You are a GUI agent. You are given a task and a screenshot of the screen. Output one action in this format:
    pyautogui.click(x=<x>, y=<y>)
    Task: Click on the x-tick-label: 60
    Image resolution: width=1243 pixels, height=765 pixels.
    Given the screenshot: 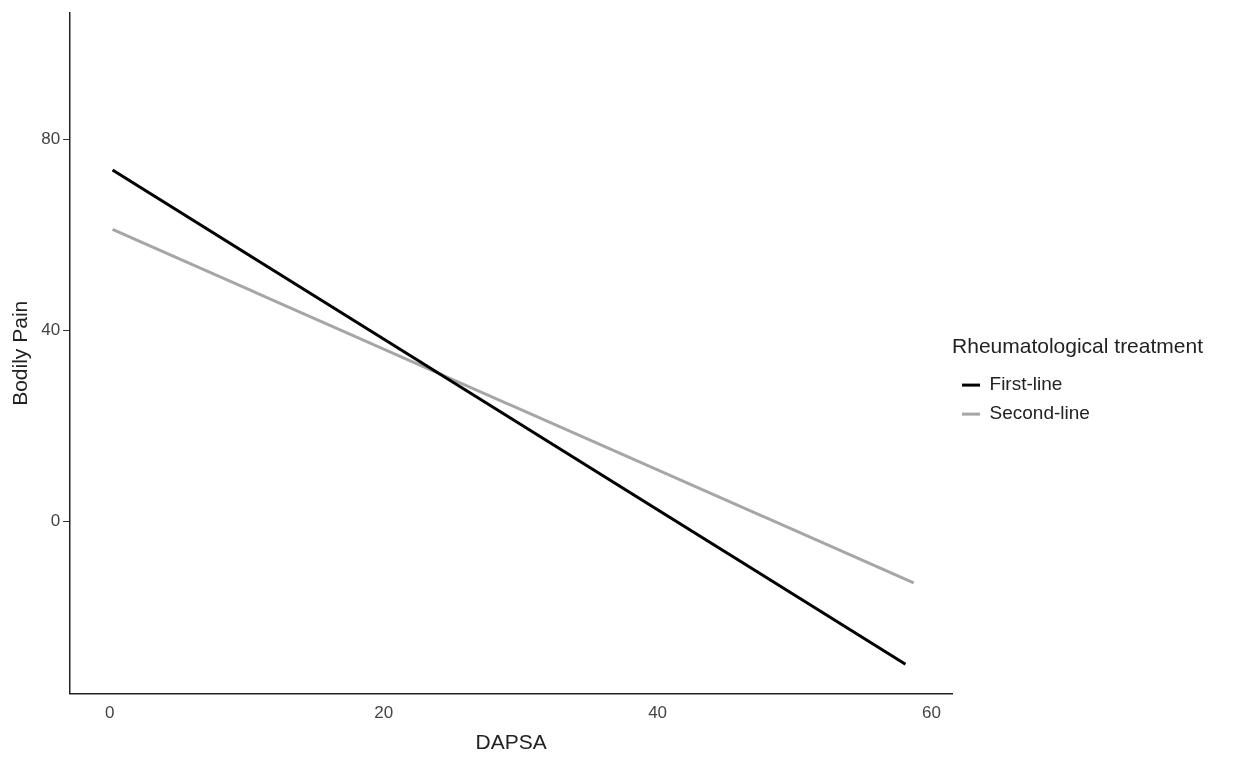 What is the action you would take?
    pyautogui.click(x=931, y=713)
    